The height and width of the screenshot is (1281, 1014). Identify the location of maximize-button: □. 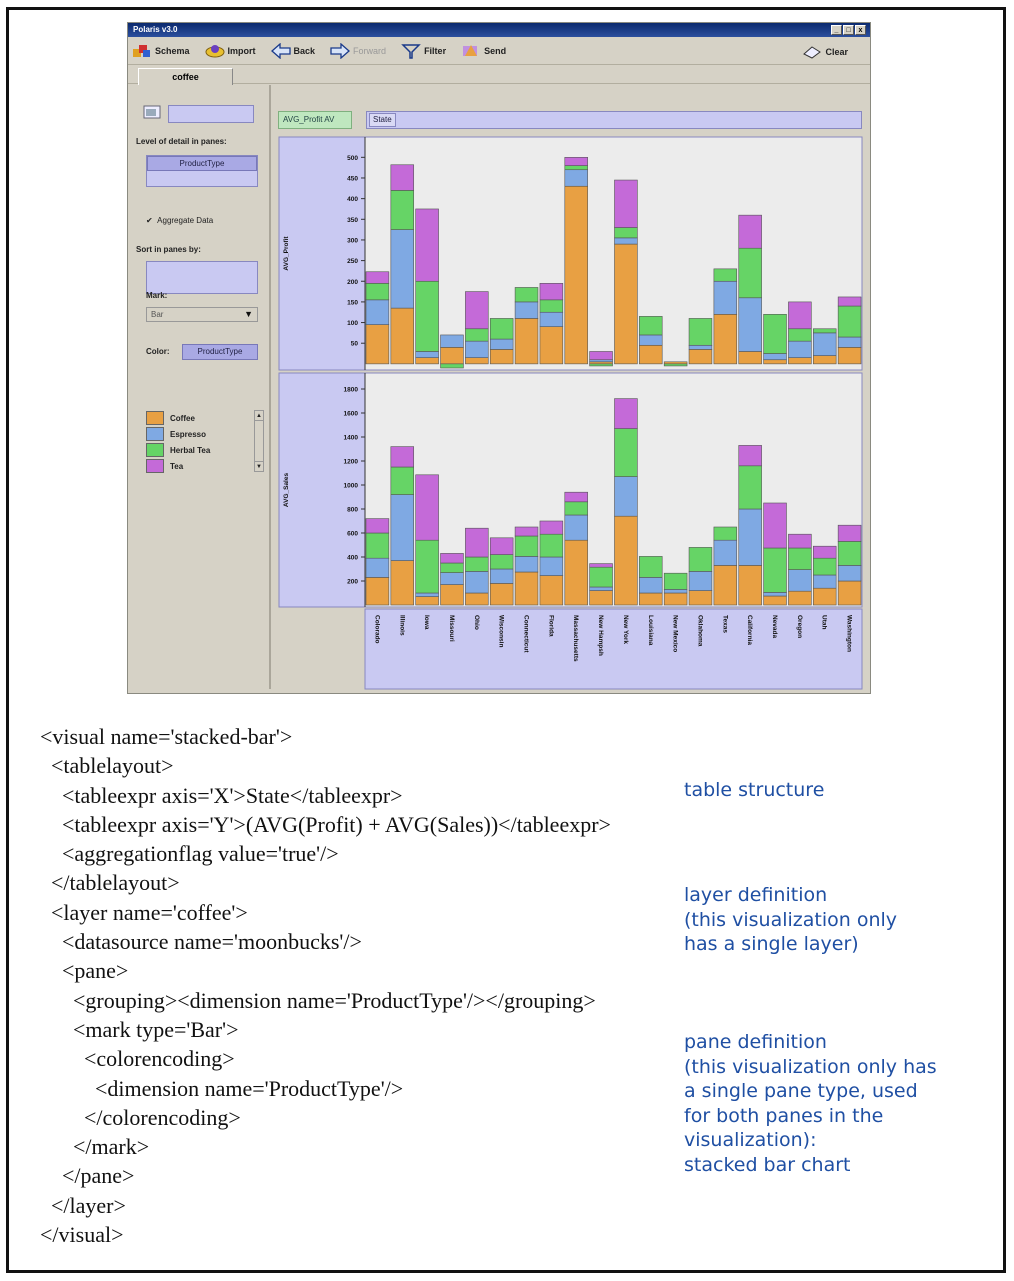
(848, 30).